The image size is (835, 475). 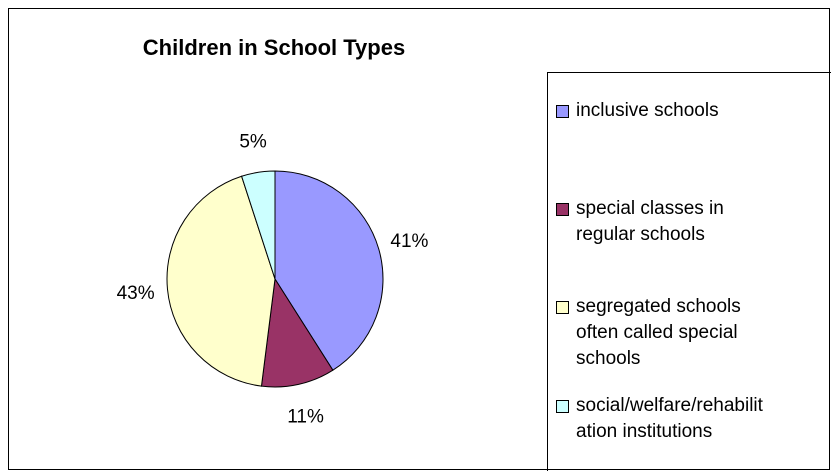 What do you see at coordinates (136, 293) in the screenshot?
I see `pie-data-label: 43%` at bounding box center [136, 293].